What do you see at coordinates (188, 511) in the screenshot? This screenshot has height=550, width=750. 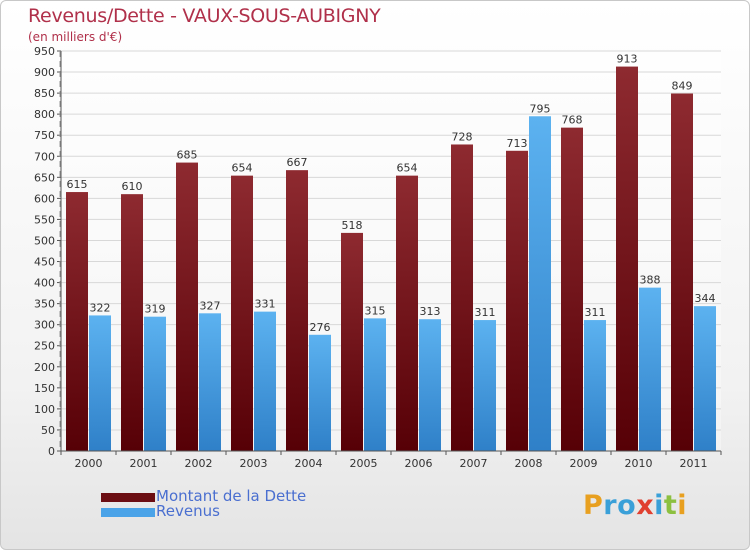 I see `legend-label-revenus: Revenus` at bounding box center [188, 511].